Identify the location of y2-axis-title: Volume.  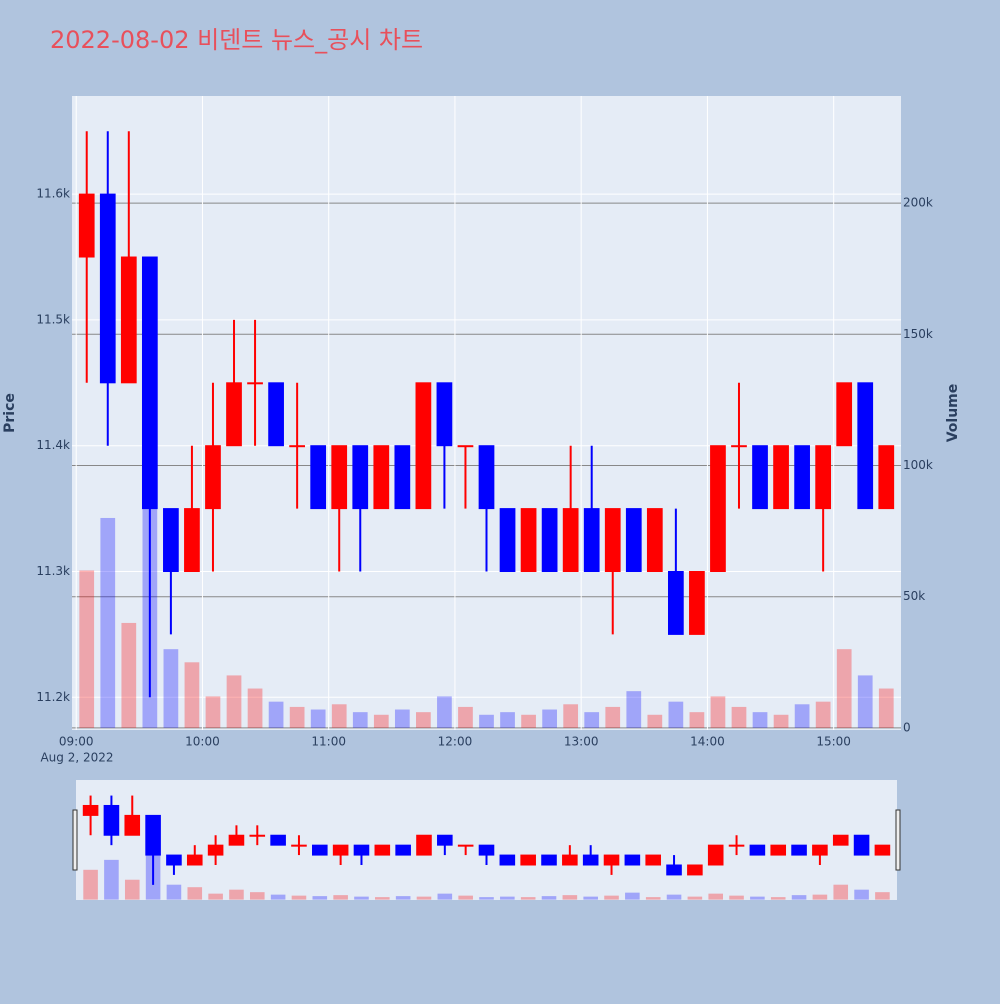
(953, 413).